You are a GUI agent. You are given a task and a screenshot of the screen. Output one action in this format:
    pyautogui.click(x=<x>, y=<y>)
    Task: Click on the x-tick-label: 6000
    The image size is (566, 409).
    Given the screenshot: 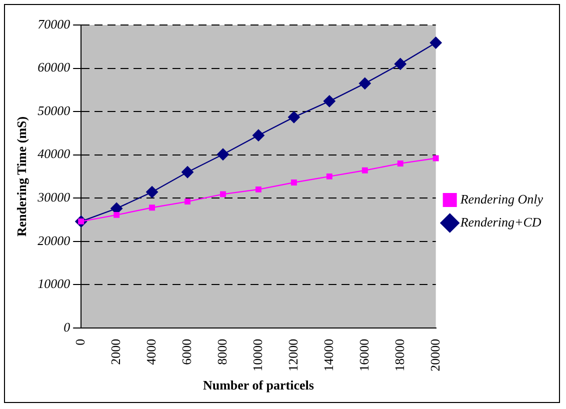 What is the action you would take?
    pyautogui.click(x=186, y=351)
    